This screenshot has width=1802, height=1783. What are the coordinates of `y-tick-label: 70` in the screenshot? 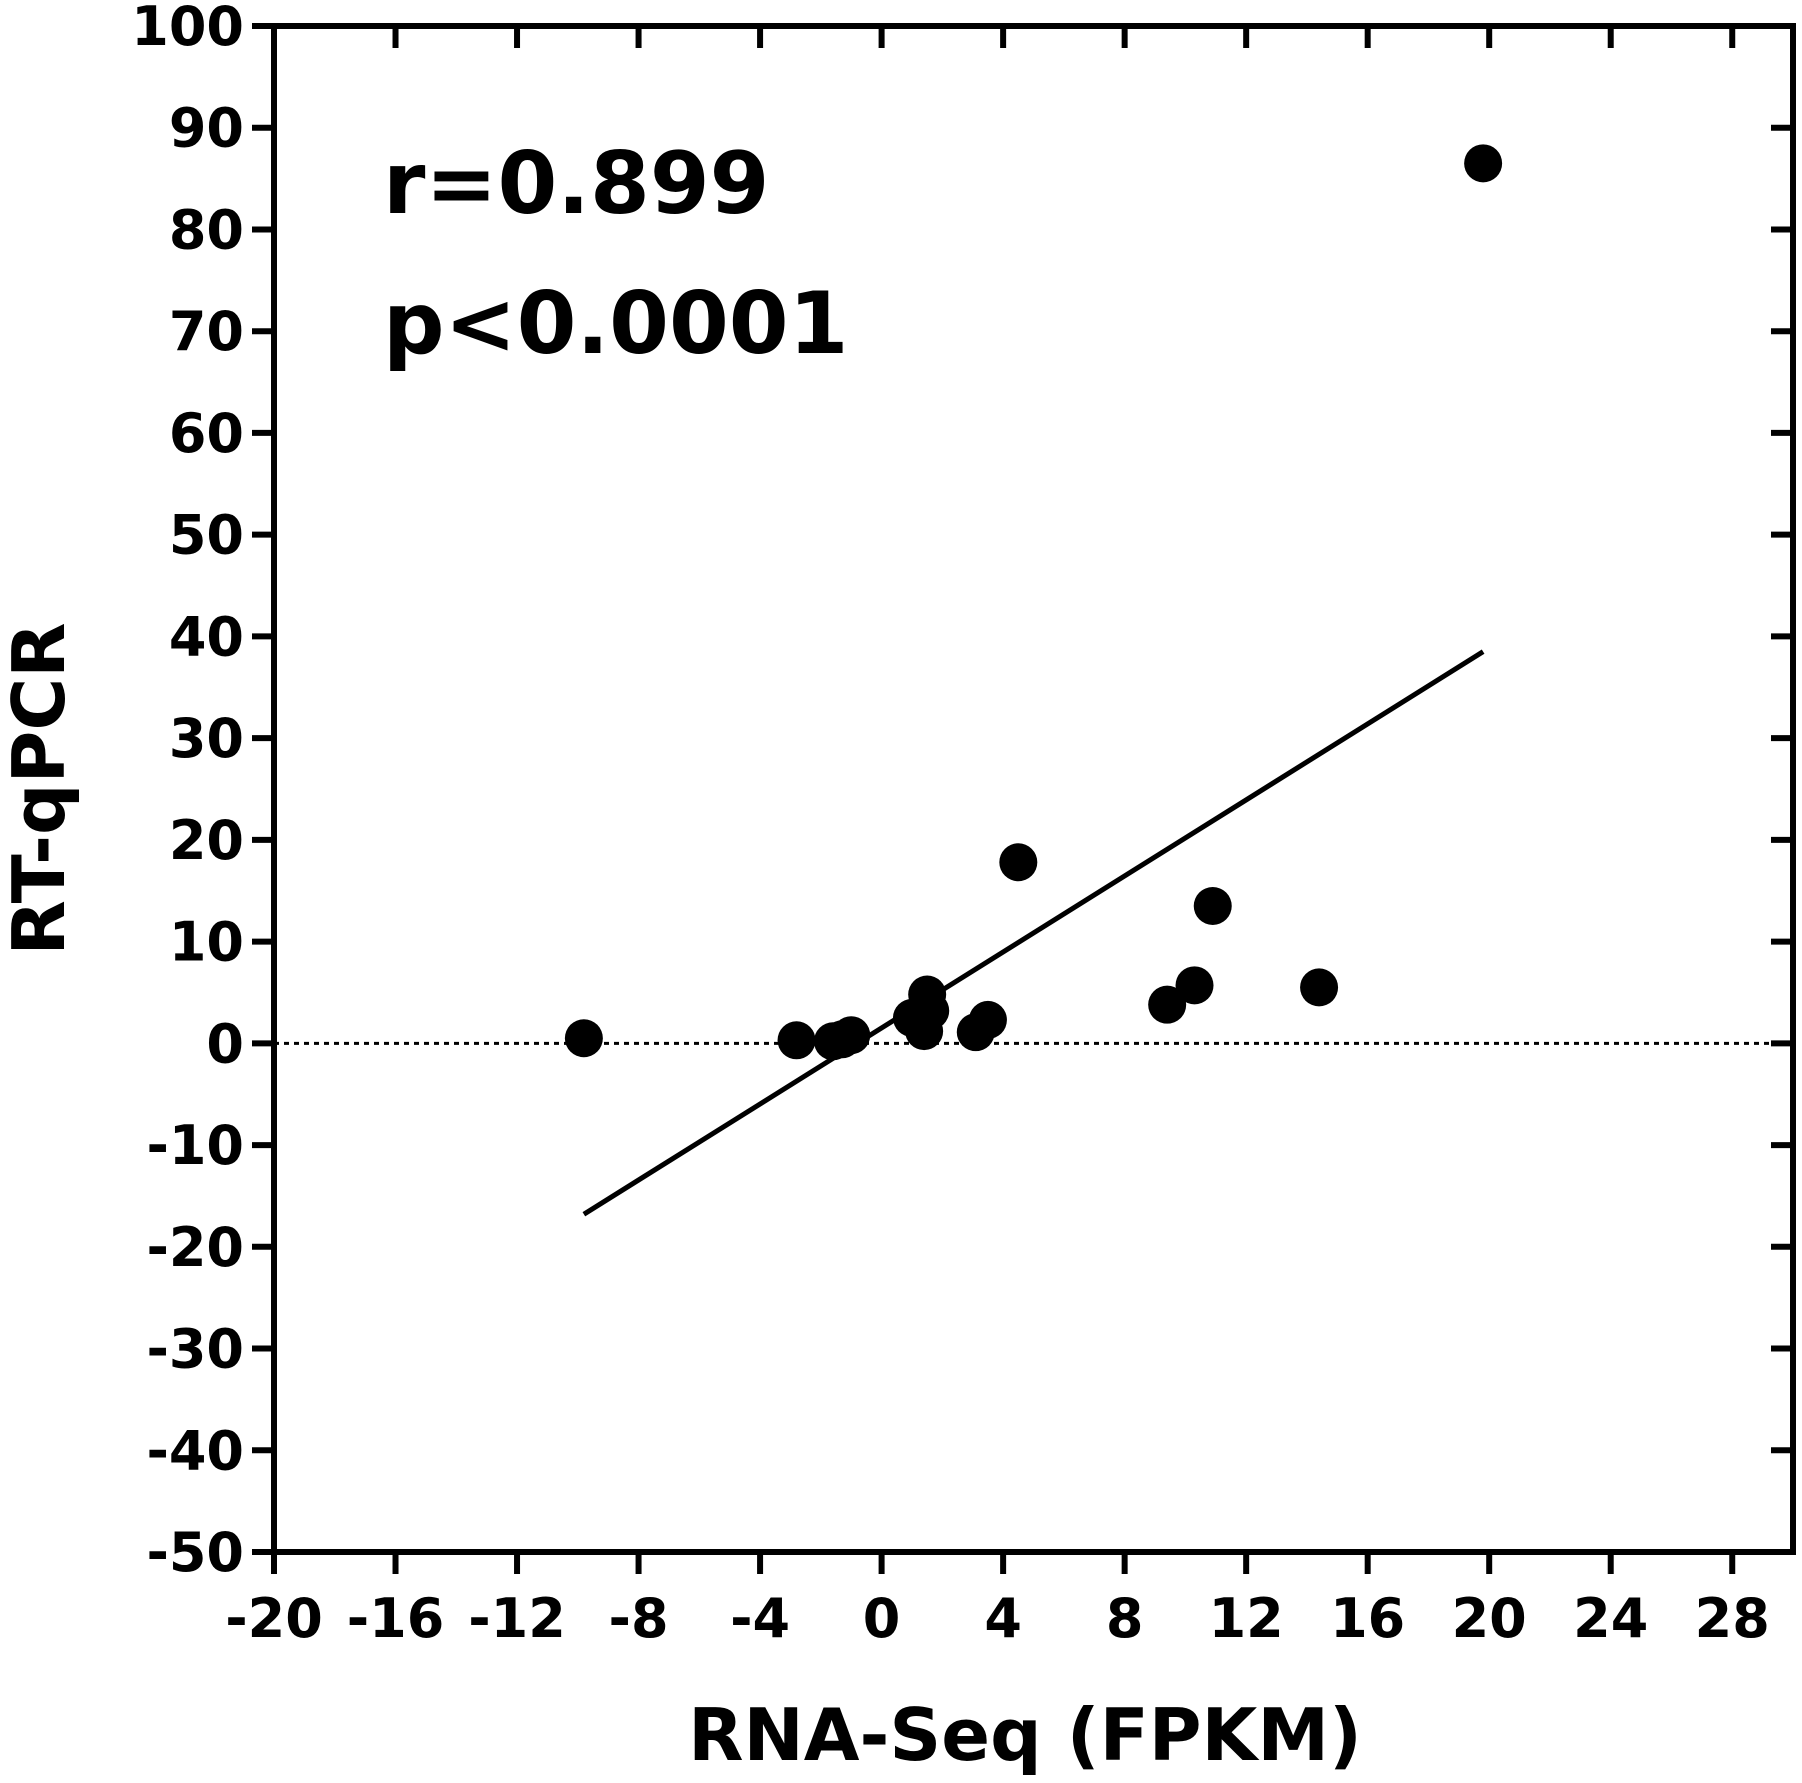 It's located at (206, 331).